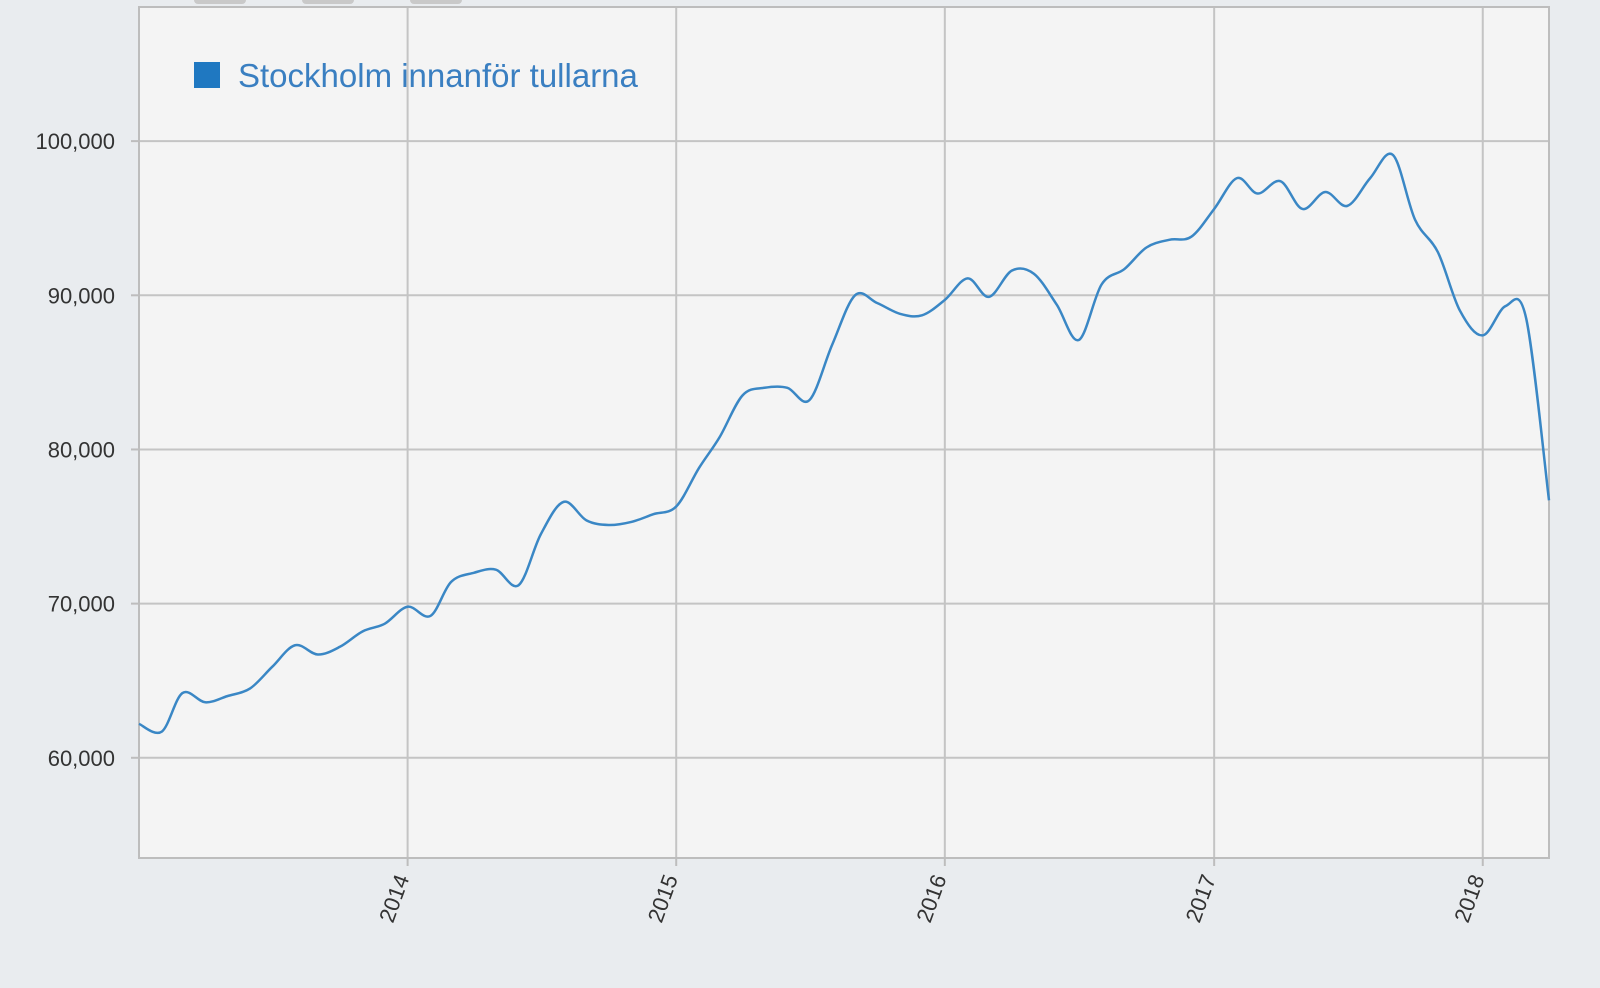 Image resolution: width=1600 pixels, height=988 pixels. What do you see at coordinates (81, 449) in the screenshot?
I see `y-tick-label: 80,000` at bounding box center [81, 449].